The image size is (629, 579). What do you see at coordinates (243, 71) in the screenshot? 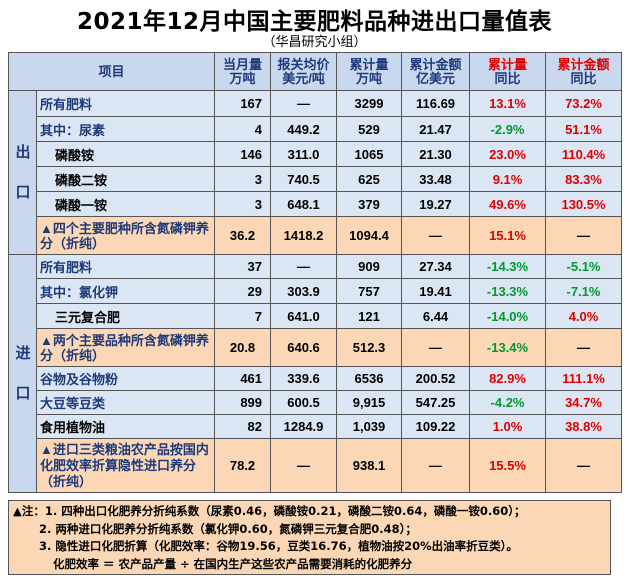
I see `header-month-qty: 当月量 万吨` at bounding box center [243, 71].